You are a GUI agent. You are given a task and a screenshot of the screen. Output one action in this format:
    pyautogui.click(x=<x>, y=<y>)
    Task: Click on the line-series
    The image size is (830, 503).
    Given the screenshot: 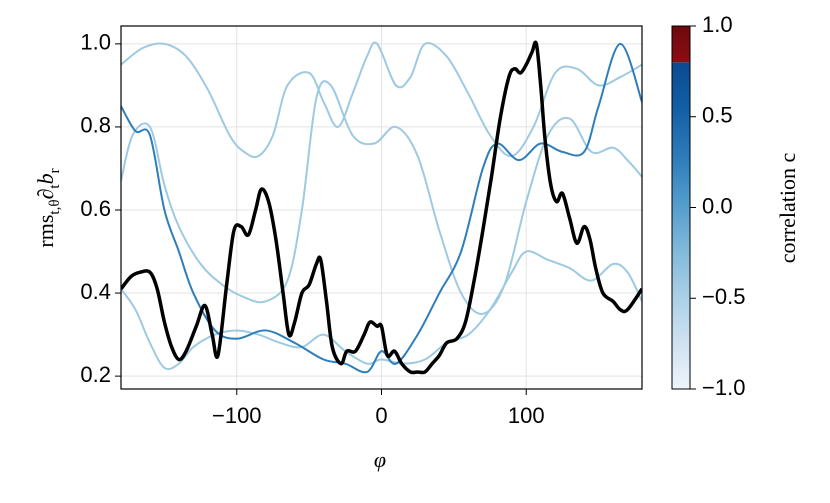 What is the action you would take?
    pyautogui.click(x=381, y=99)
    